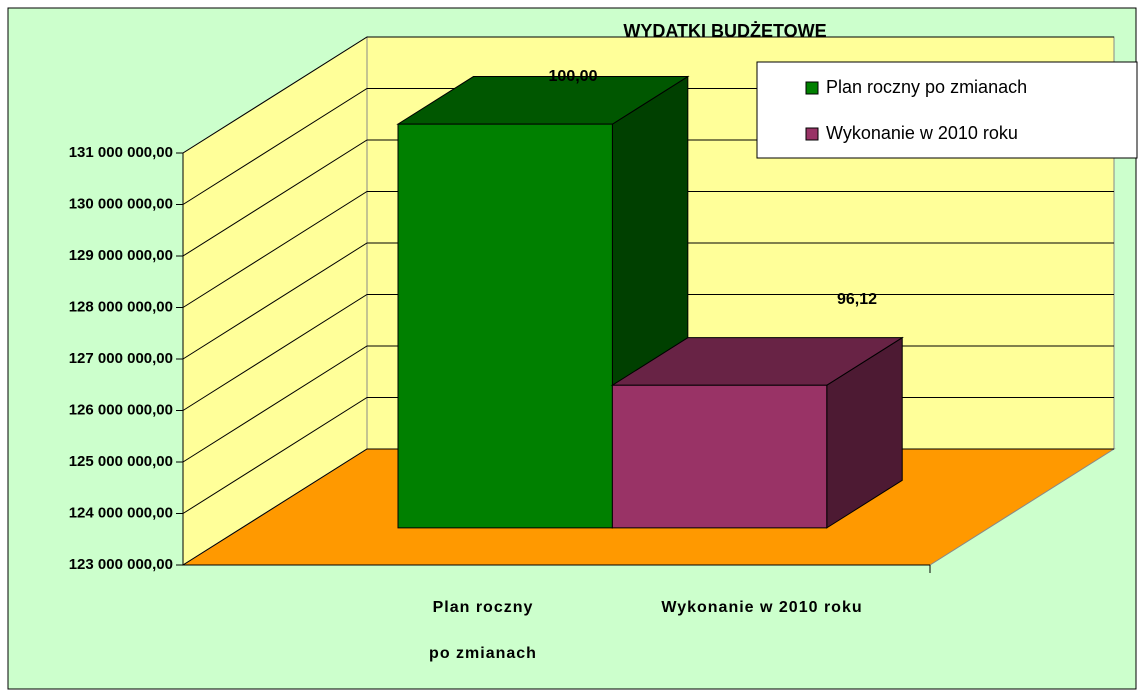  Describe the element at coordinates (121, 255) in the screenshot. I see `y-tick-label: 129 000 000,00` at that location.